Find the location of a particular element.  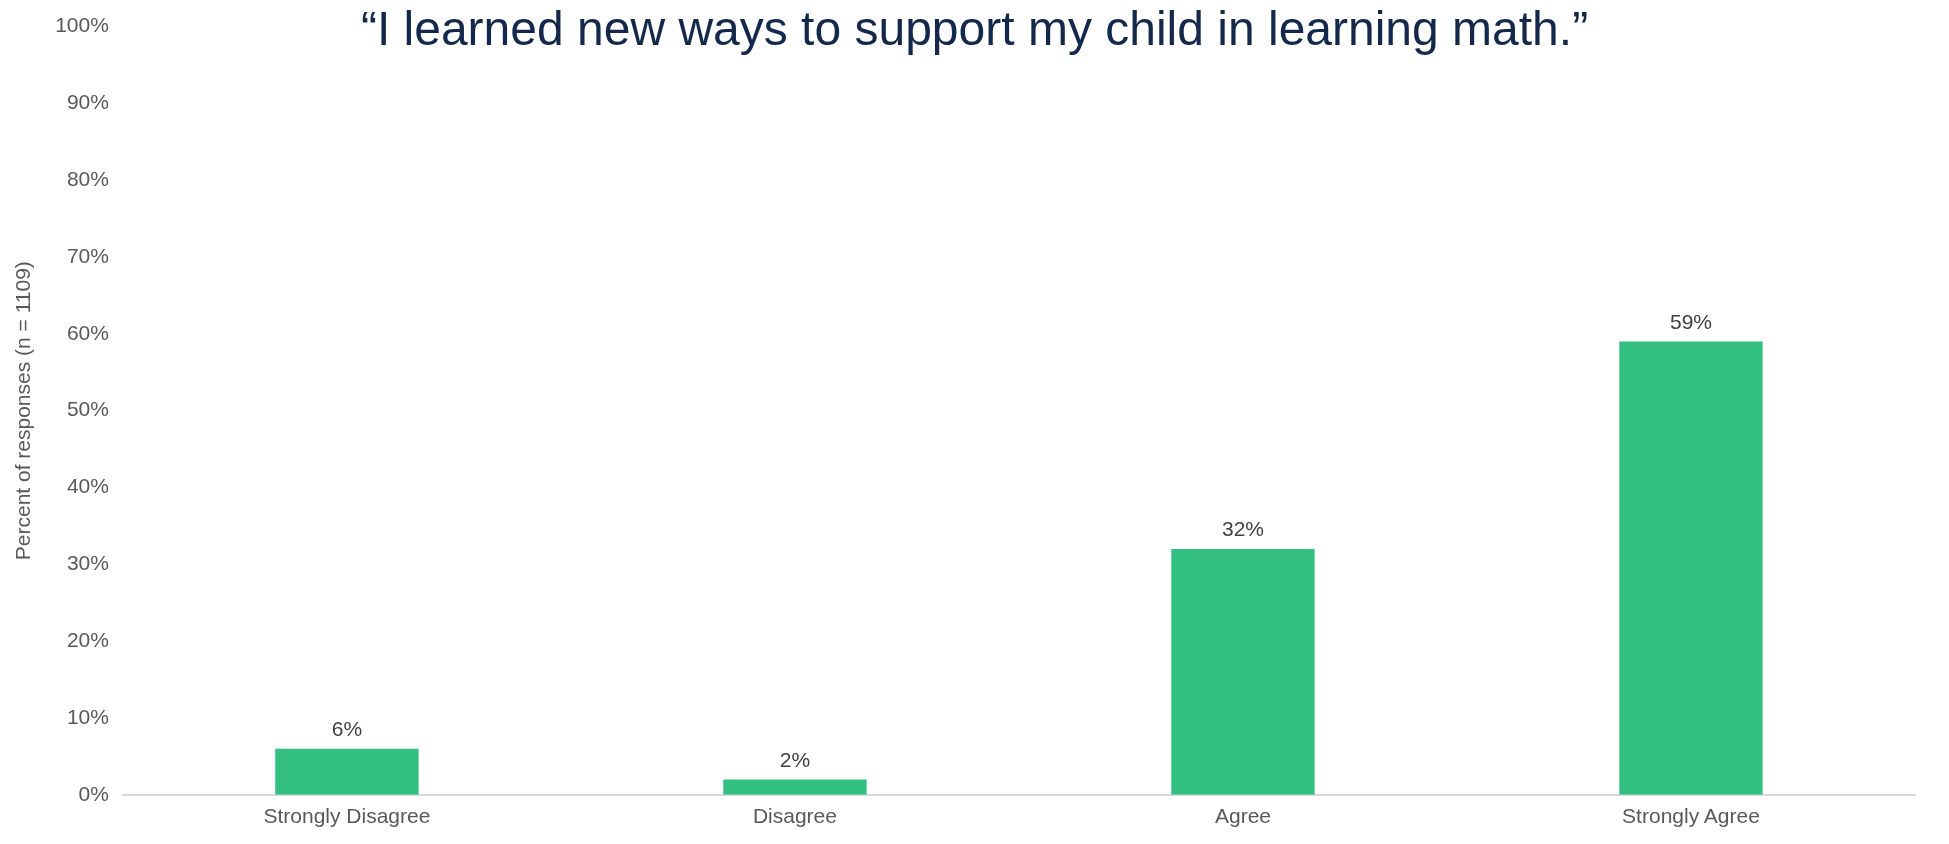

y-tick-label: 0% is located at coordinates (93, 793).